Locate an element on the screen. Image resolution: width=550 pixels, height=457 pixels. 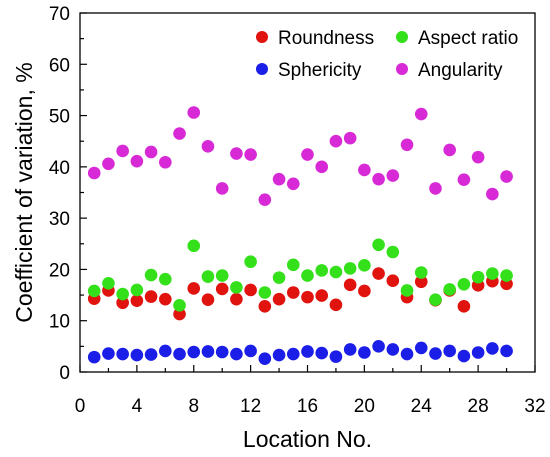
y-tick-label: 60 is located at coordinates (59, 65).